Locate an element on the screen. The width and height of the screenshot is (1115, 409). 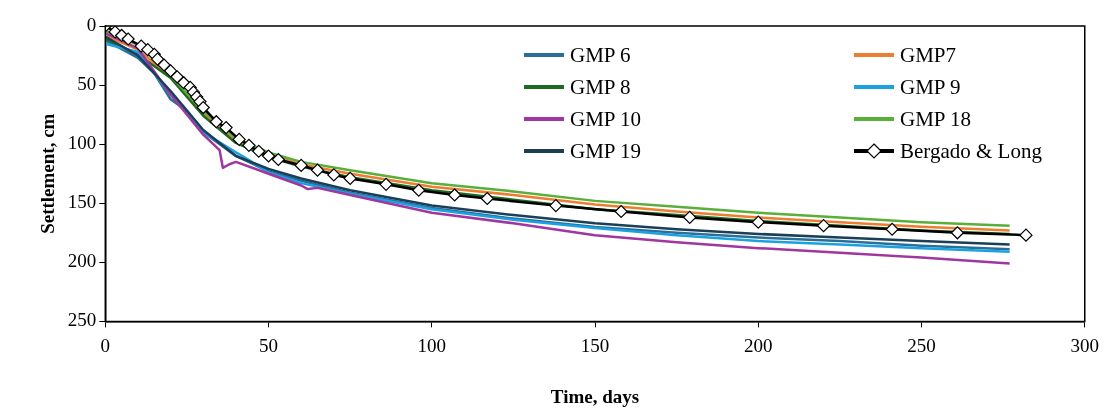
y-tick-label: 100 is located at coordinates (82, 143).